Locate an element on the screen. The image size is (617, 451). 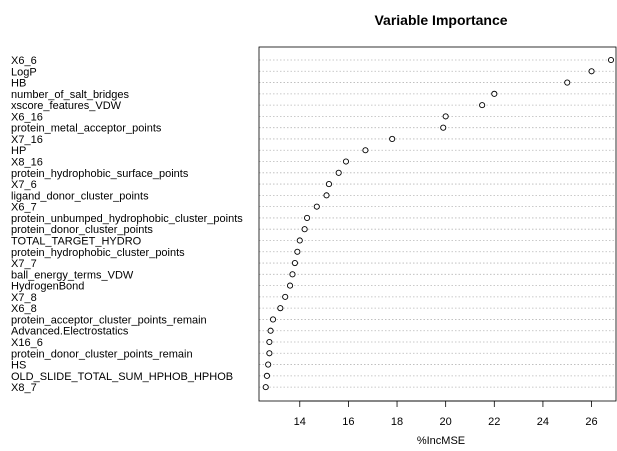
category-label: X7_6 is located at coordinates (24, 185).